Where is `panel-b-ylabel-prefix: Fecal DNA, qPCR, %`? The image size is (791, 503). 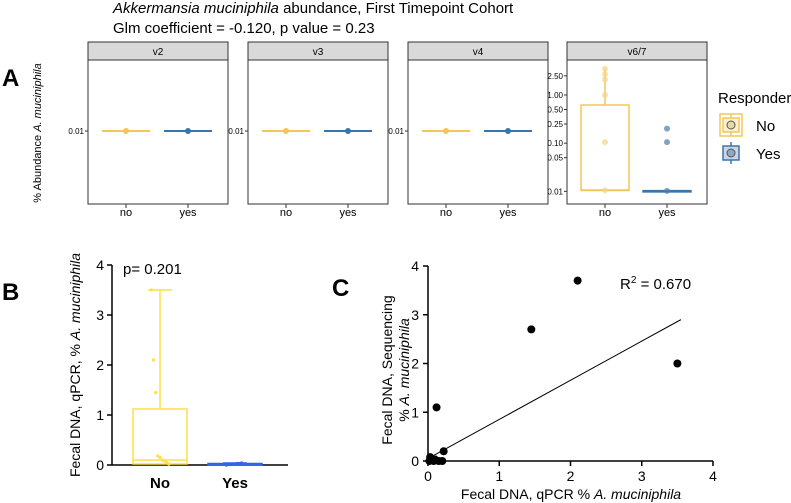
panel-b-ylabel-prefix: Fecal DNA, qPCR, % is located at coordinates (75, 408).